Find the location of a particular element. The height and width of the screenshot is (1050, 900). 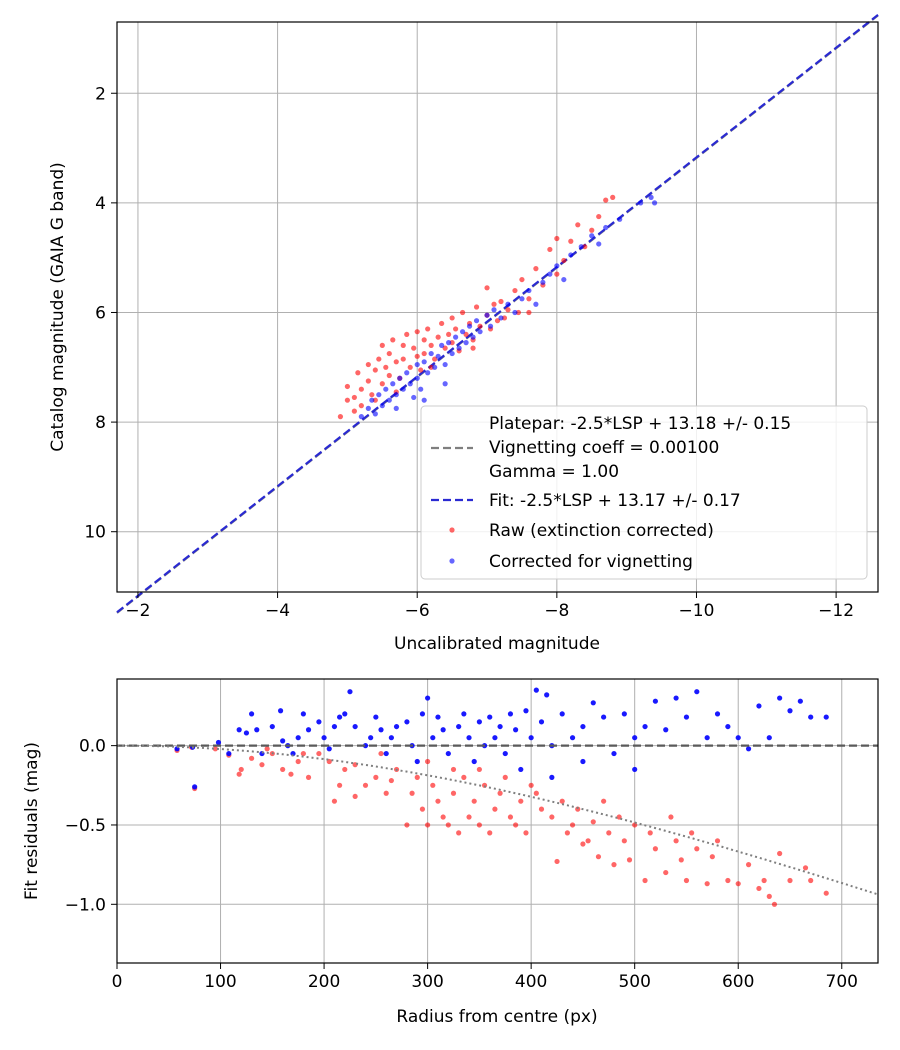

top-y-axis-label: Catalog magnitude (GAIA G band) is located at coordinates (58, 307).